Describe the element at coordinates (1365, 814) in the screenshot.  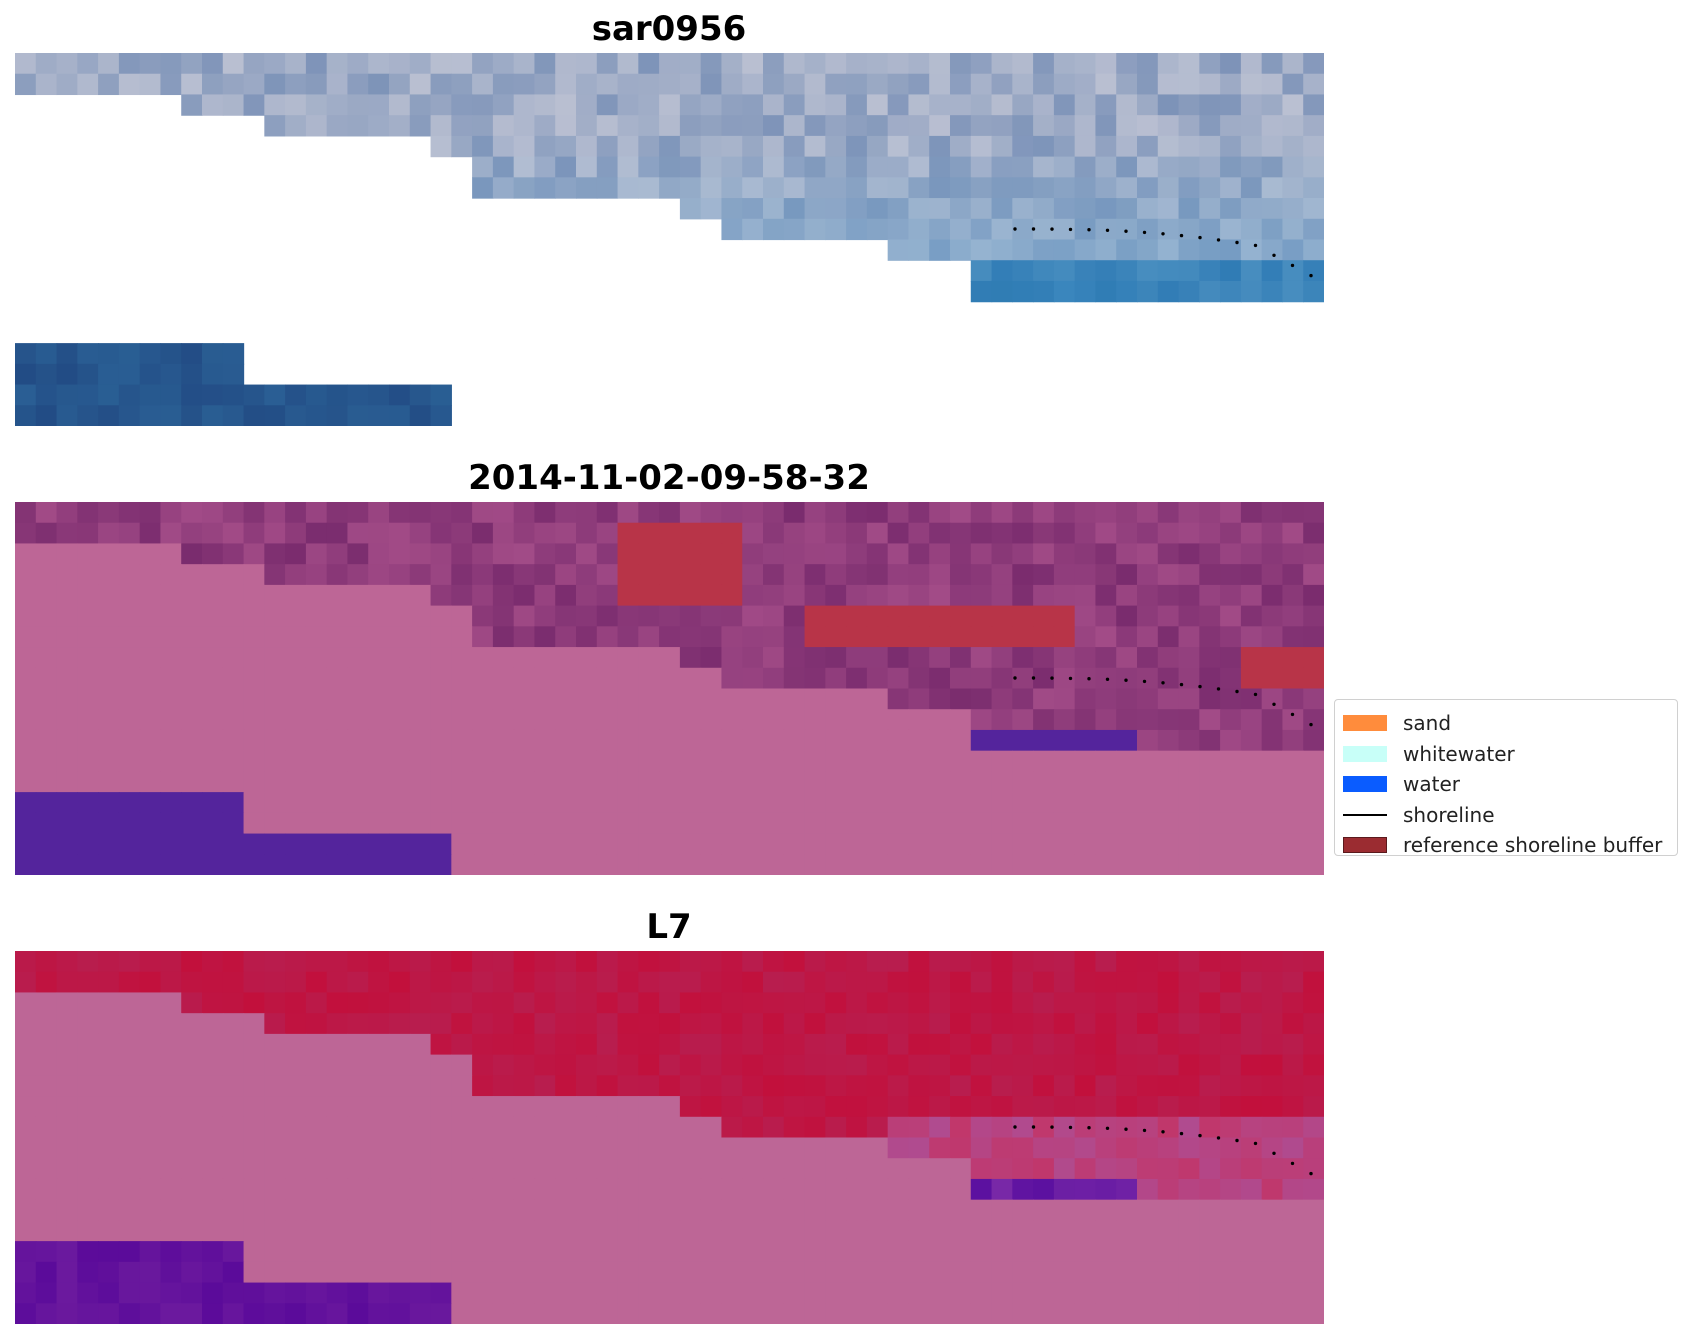
I see `legend-line-shoreline` at that location.